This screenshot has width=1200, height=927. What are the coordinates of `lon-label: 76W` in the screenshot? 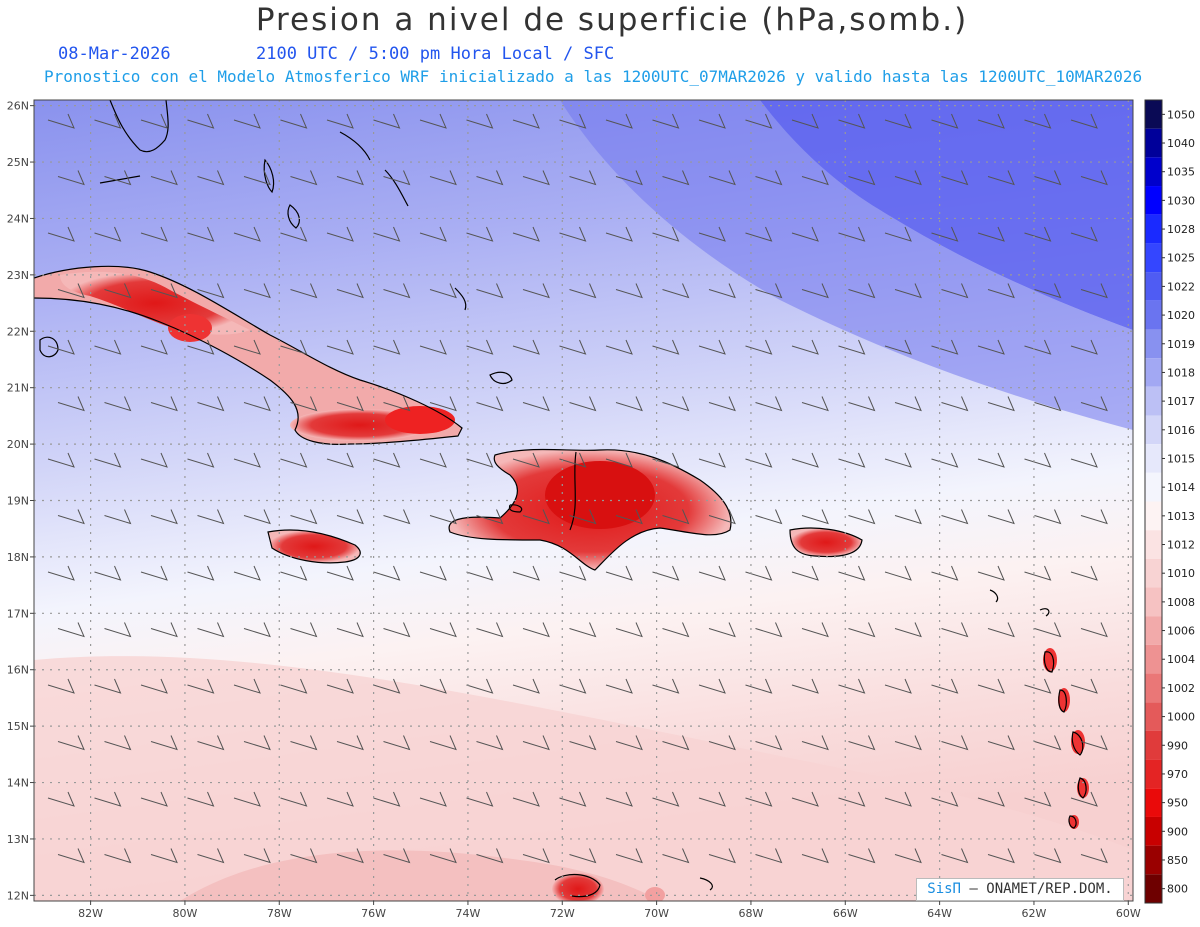 It's located at (373, 913).